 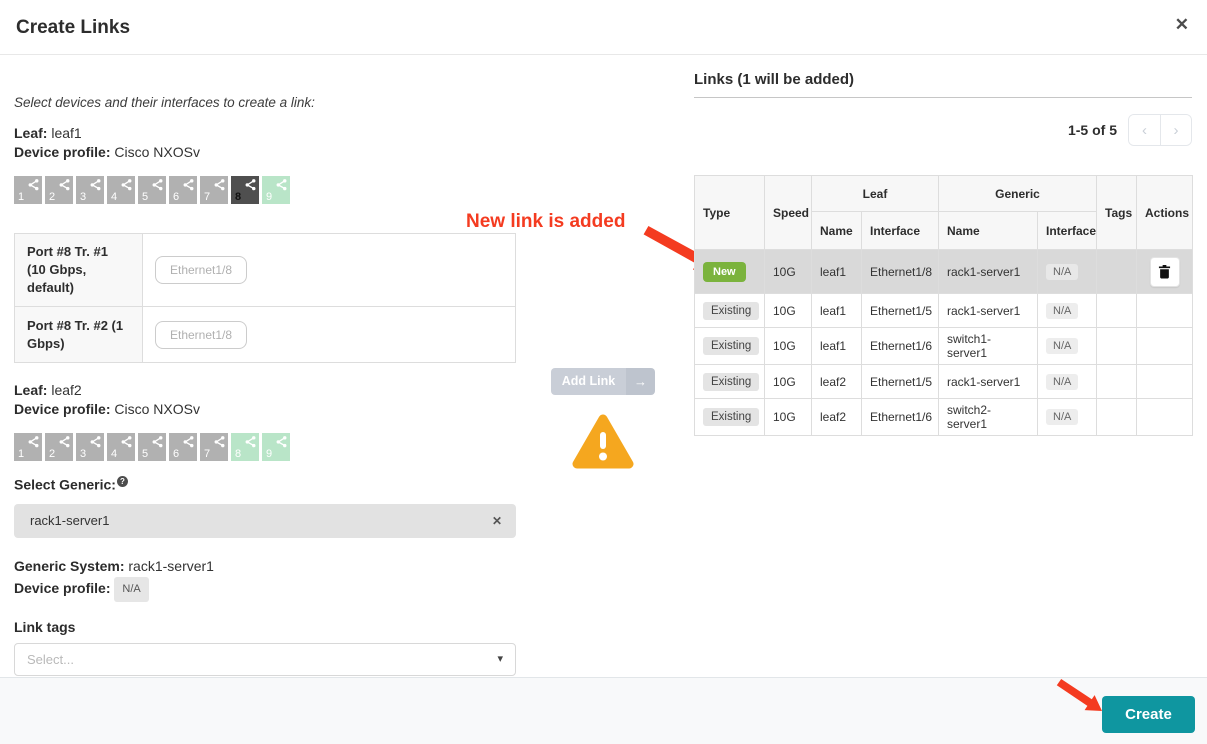 What do you see at coordinates (70, 520) in the screenshot?
I see `generic-system-input-value: rack1-server1` at bounding box center [70, 520].